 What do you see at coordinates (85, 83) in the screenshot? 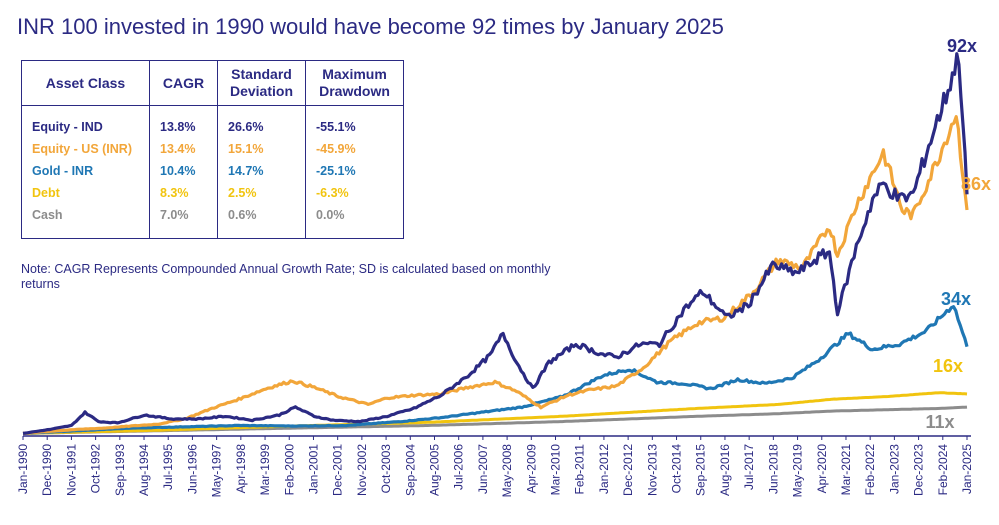
I see `header-asset-class: Asset Class` at bounding box center [85, 83].